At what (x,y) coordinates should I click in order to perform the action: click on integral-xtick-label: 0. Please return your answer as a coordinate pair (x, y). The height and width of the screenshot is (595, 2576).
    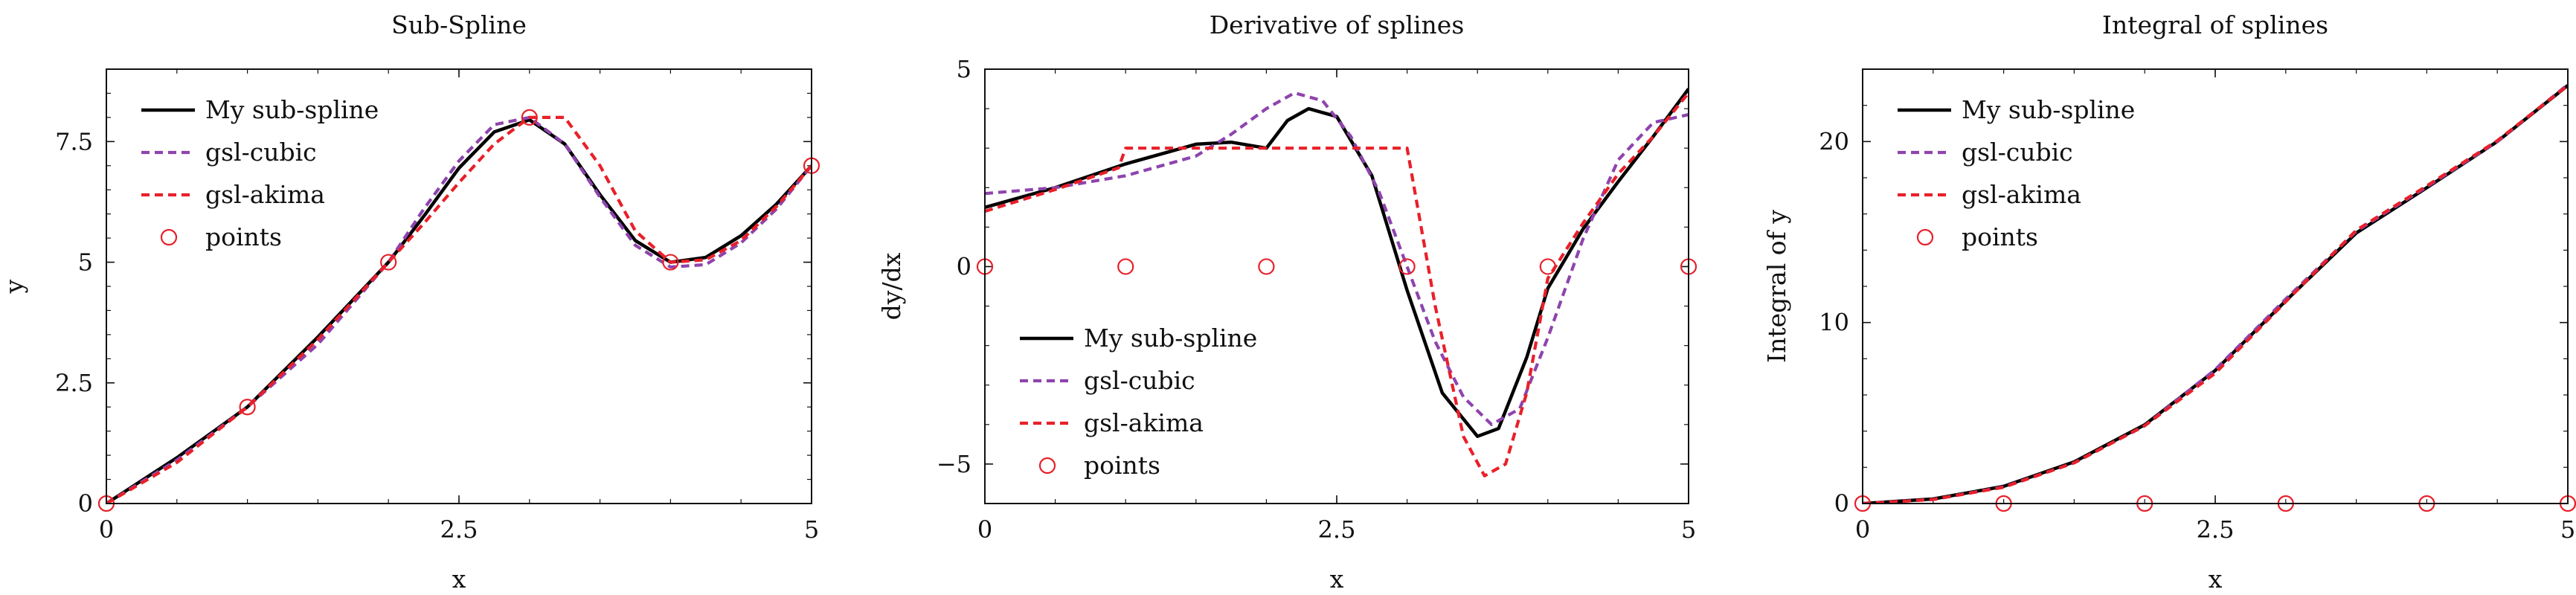
    Looking at the image, I should click on (1862, 529).